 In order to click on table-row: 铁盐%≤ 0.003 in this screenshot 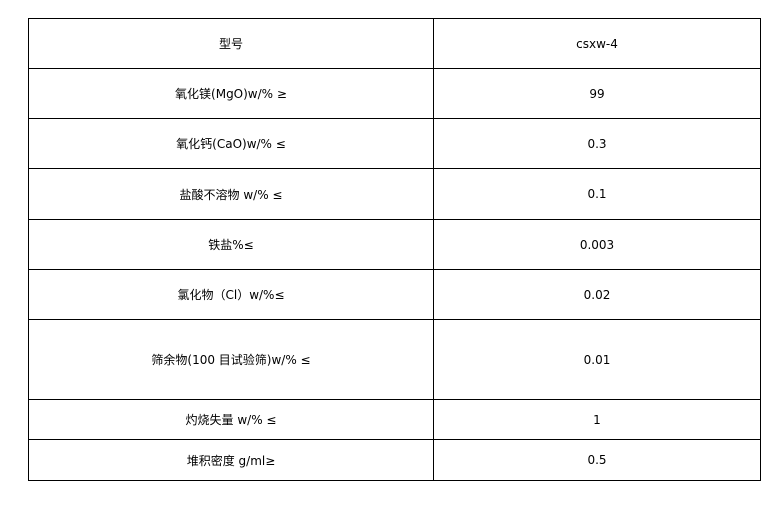, I will do `click(394, 244)`.